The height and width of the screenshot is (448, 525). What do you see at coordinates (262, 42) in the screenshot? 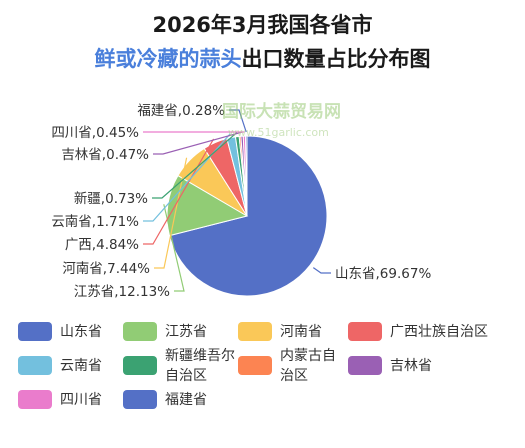
I see `chart-title: 2026年3月我国各省市 鲜或冷藏的蒜头出口数量占比分布图` at bounding box center [262, 42].